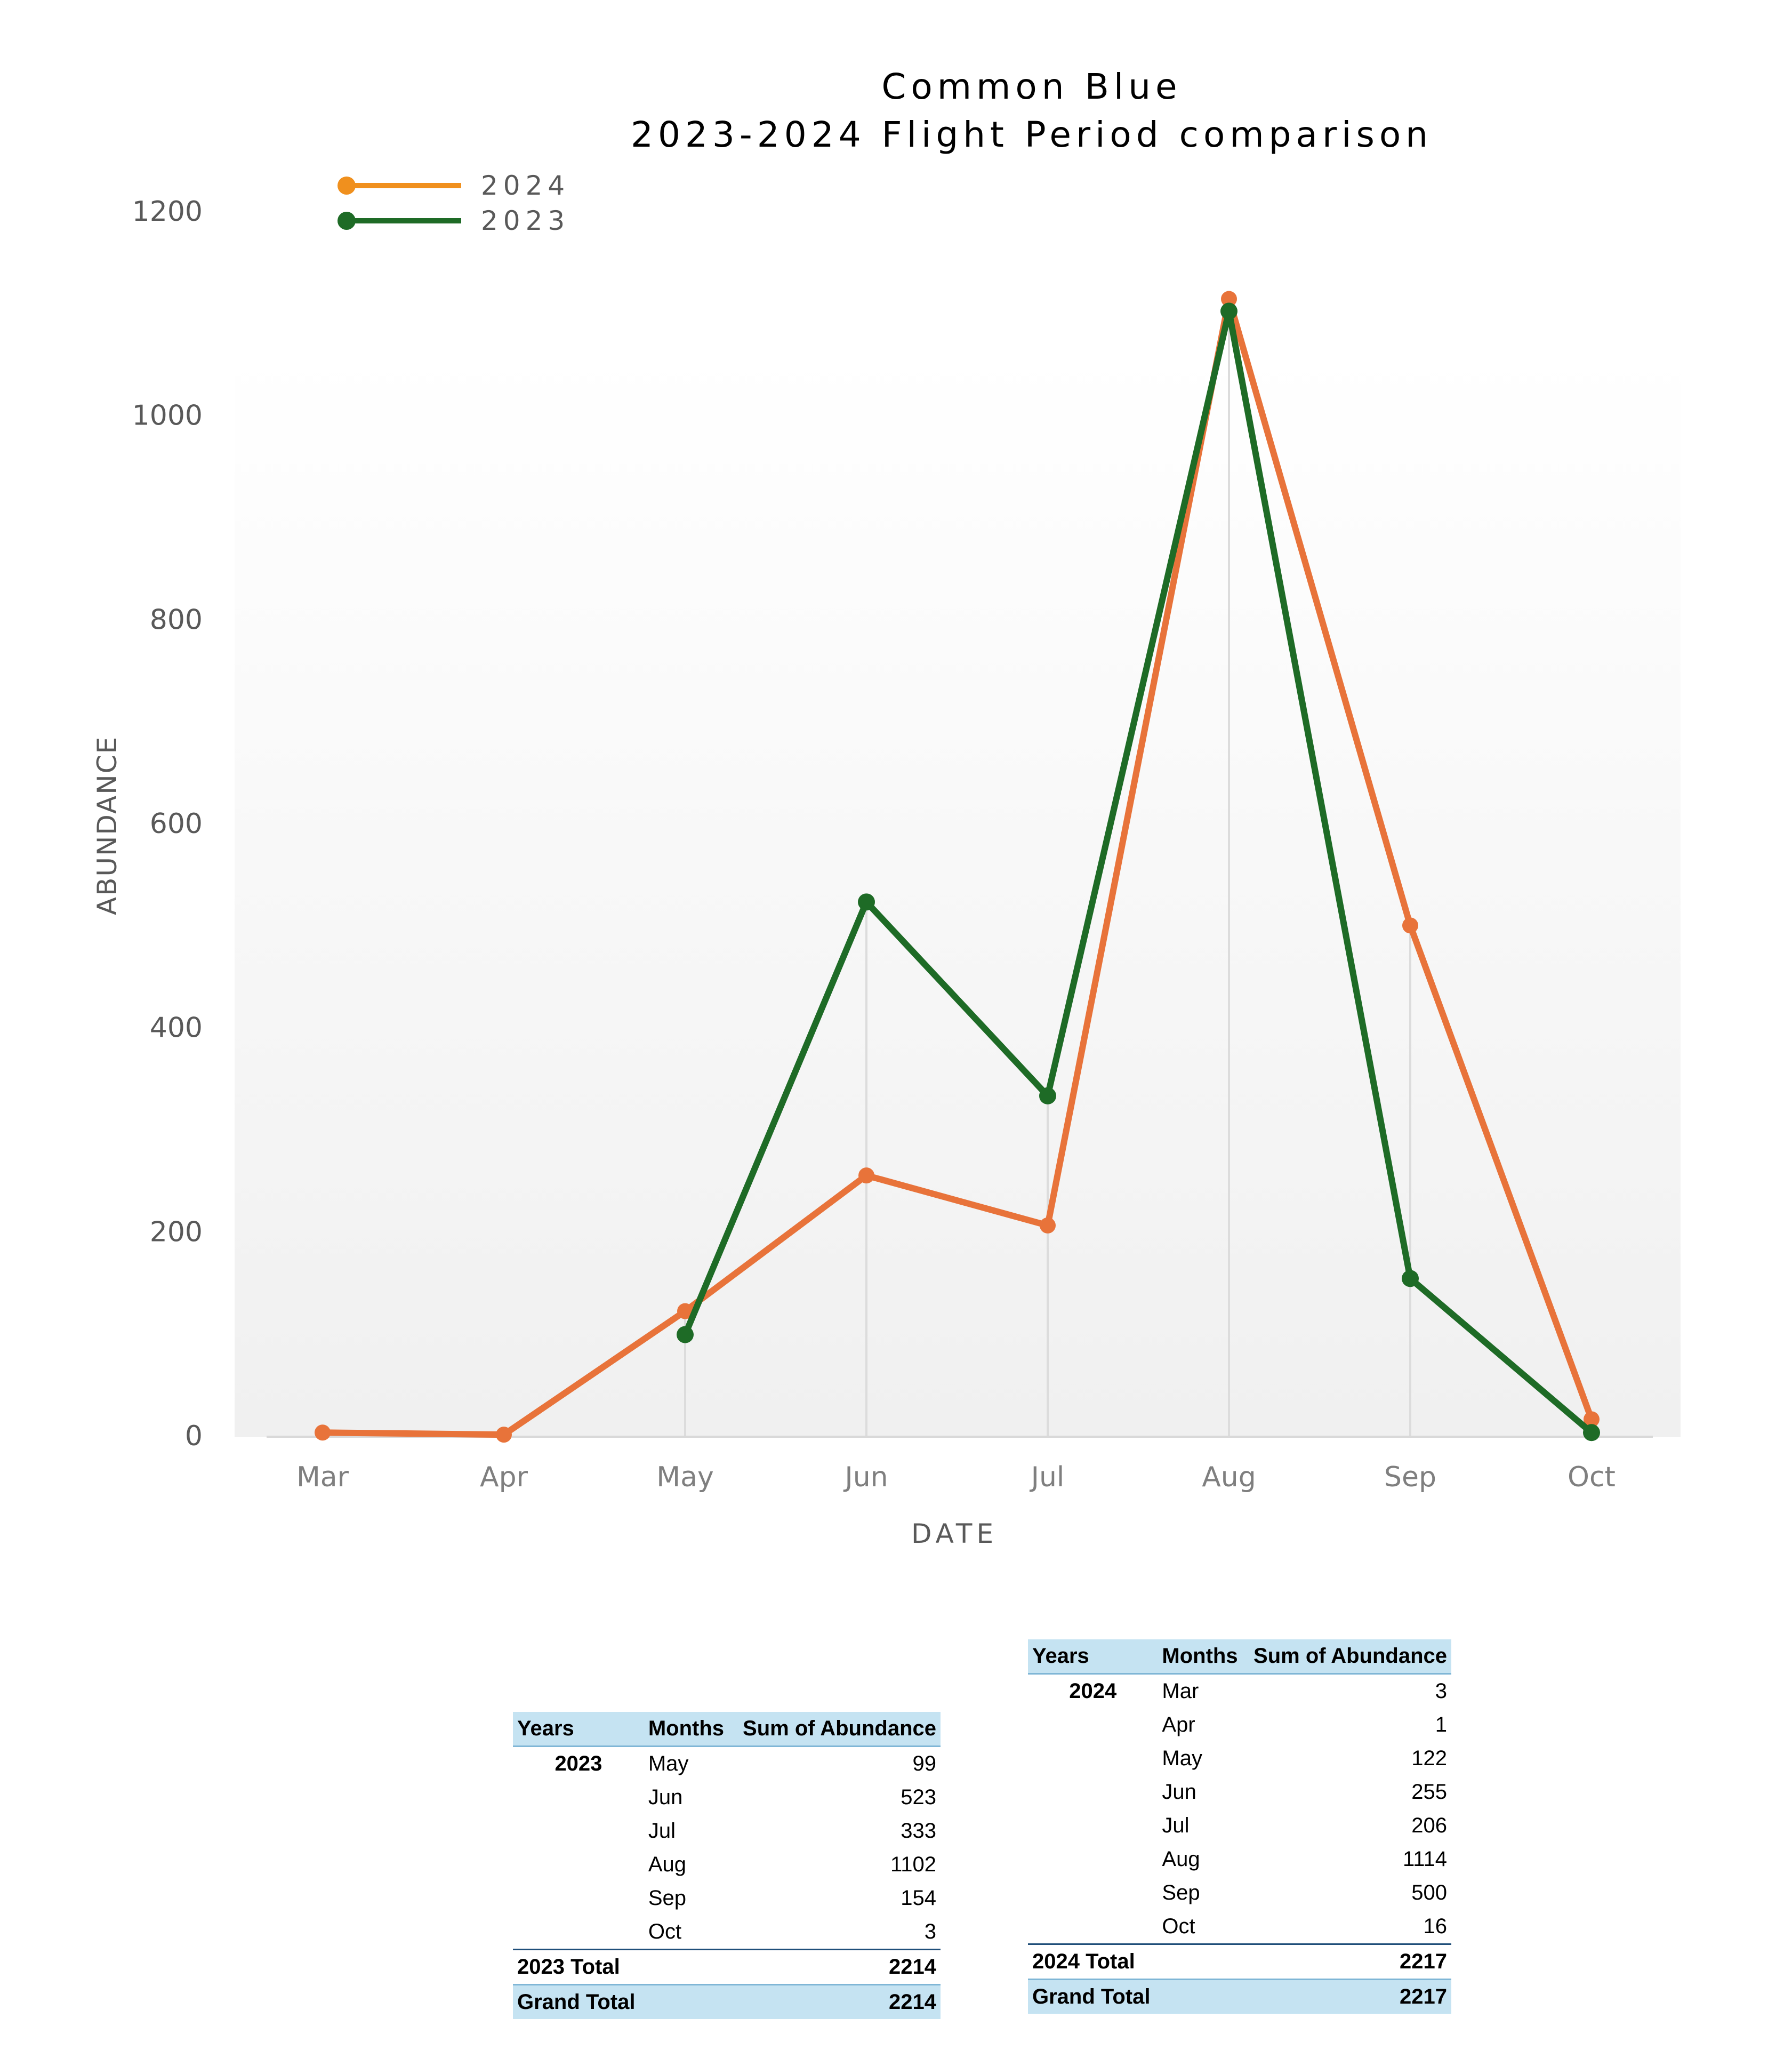  What do you see at coordinates (578, 1763) in the screenshot?
I see `cell-year: 2023` at bounding box center [578, 1763].